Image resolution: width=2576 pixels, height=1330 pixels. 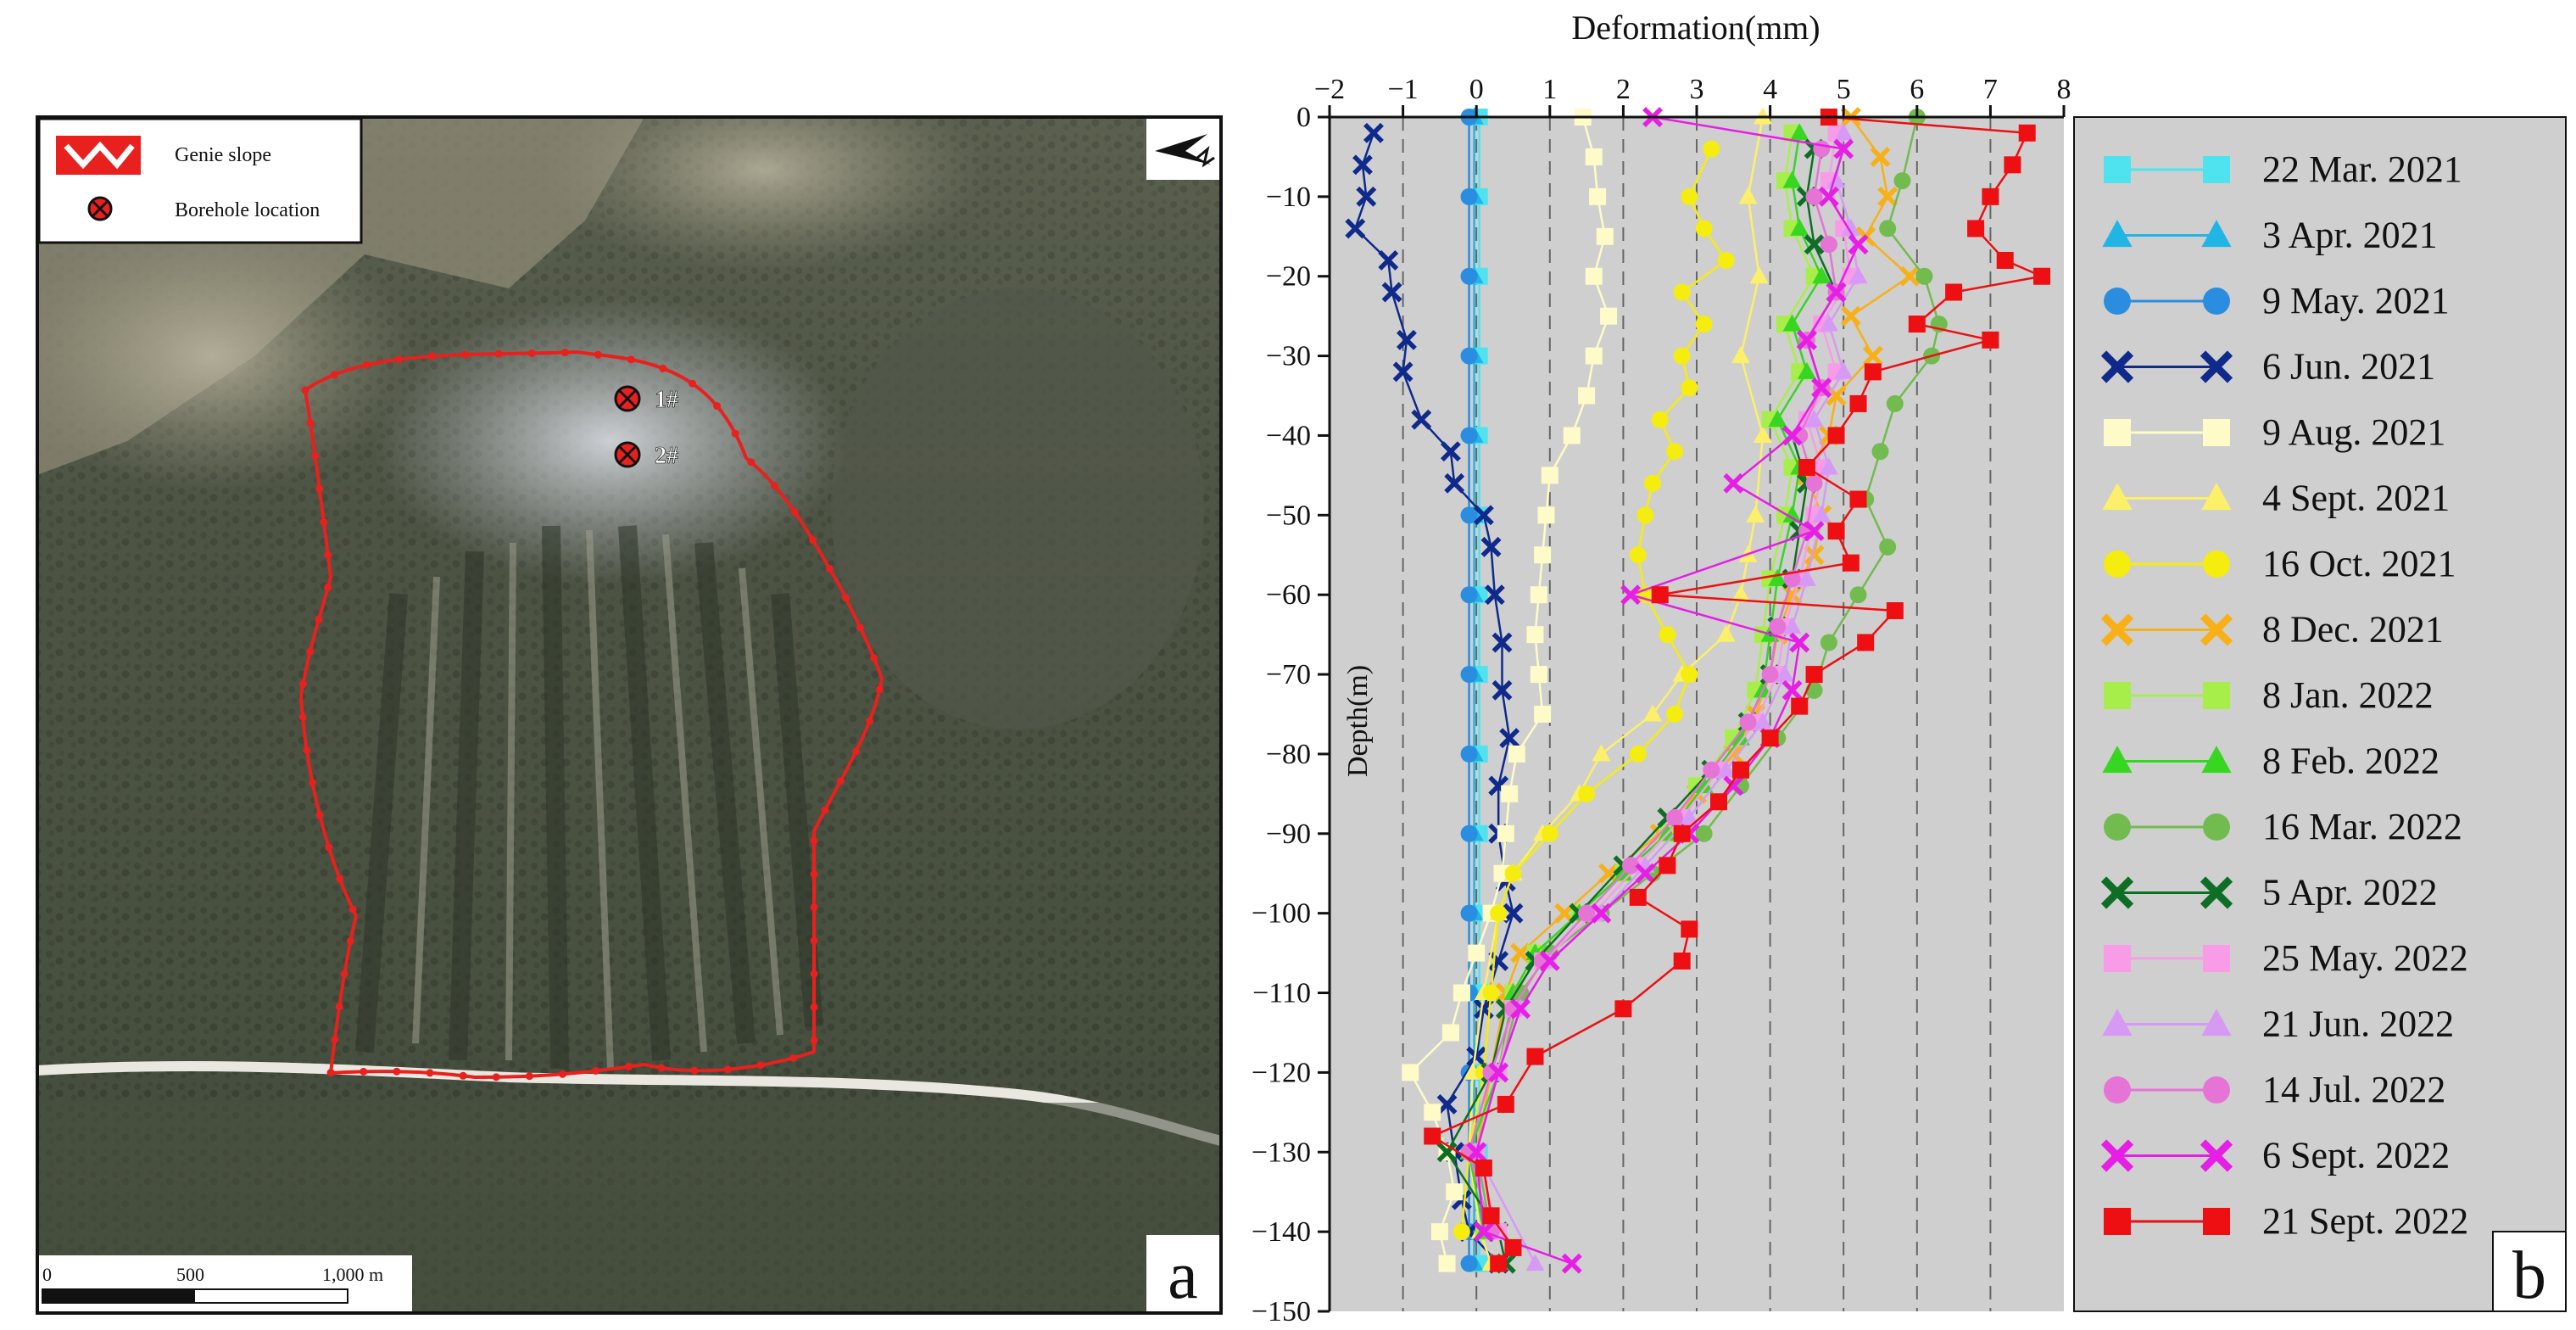 I want to click on legend-item: 8 Dec. 2021, so click(x=2272, y=630).